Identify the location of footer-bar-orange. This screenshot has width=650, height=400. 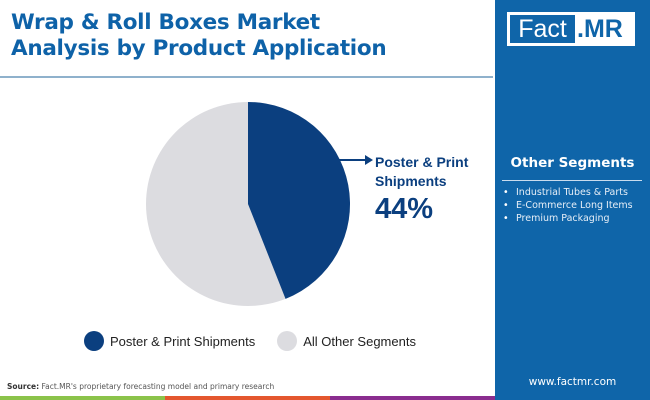
(247, 398).